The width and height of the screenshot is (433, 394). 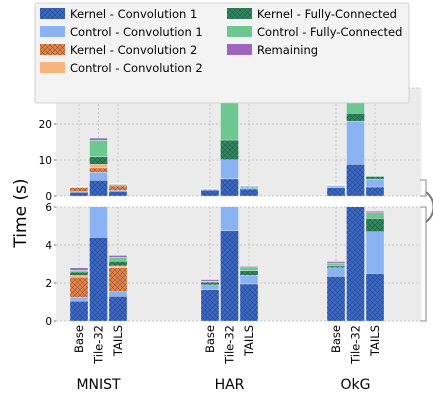 I want to click on legend-label: Control - Convolution 1, so click(x=136, y=32).